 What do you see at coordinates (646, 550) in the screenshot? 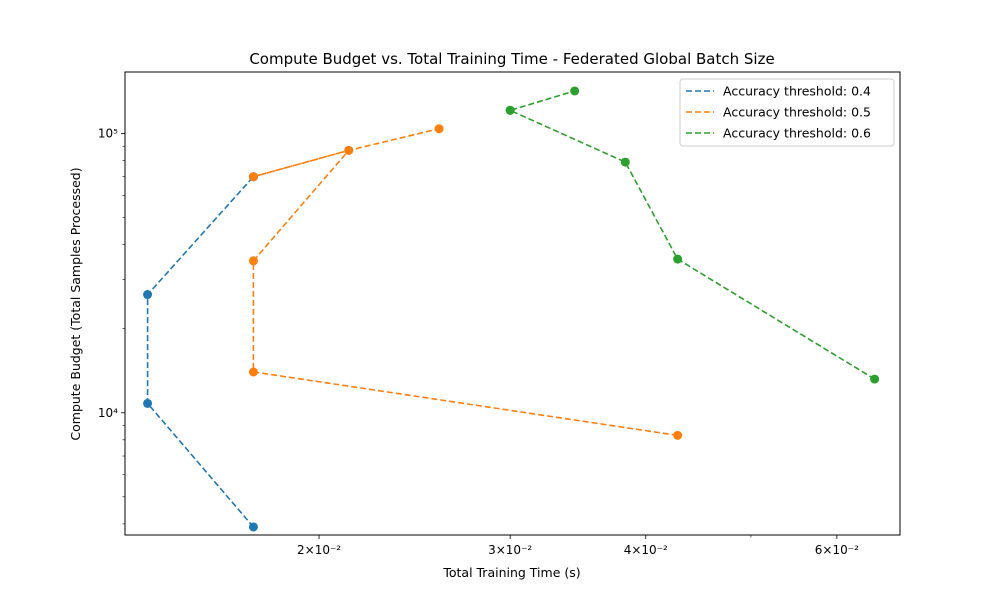
I see `x-tick-label: 4×10⁻²` at bounding box center [646, 550].